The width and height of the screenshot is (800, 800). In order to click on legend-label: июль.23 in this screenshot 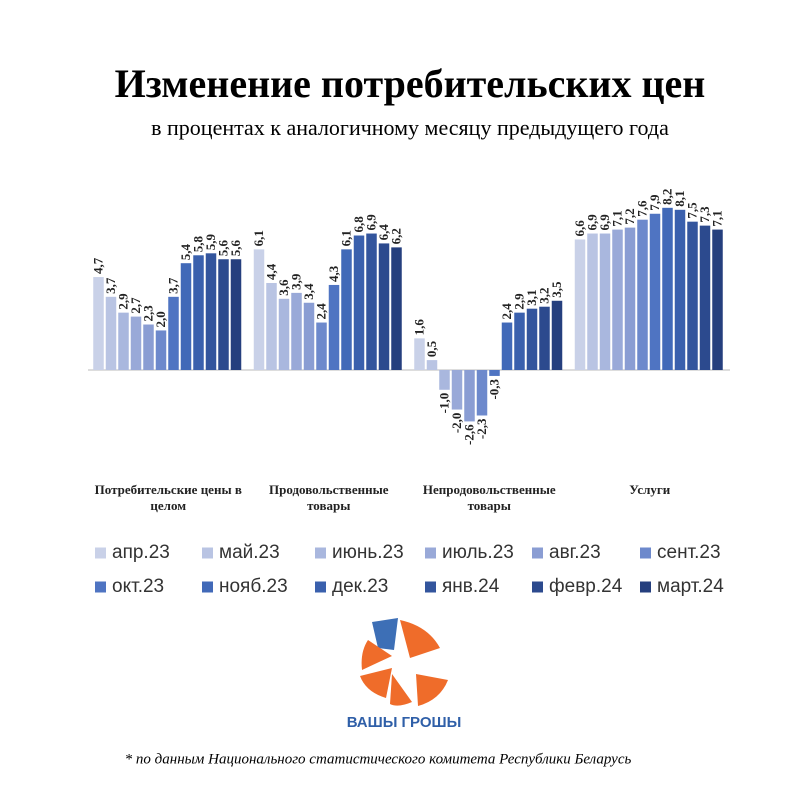, I will do `click(478, 552)`.